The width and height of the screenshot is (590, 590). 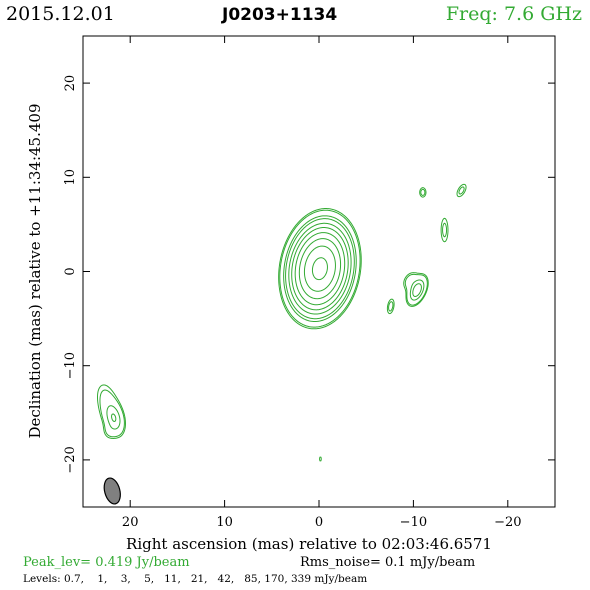 What do you see at coordinates (106, 562) in the screenshot?
I see `peak-level: Peak_lev= 0.419 Jy/beam` at bounding box center [106, 562].